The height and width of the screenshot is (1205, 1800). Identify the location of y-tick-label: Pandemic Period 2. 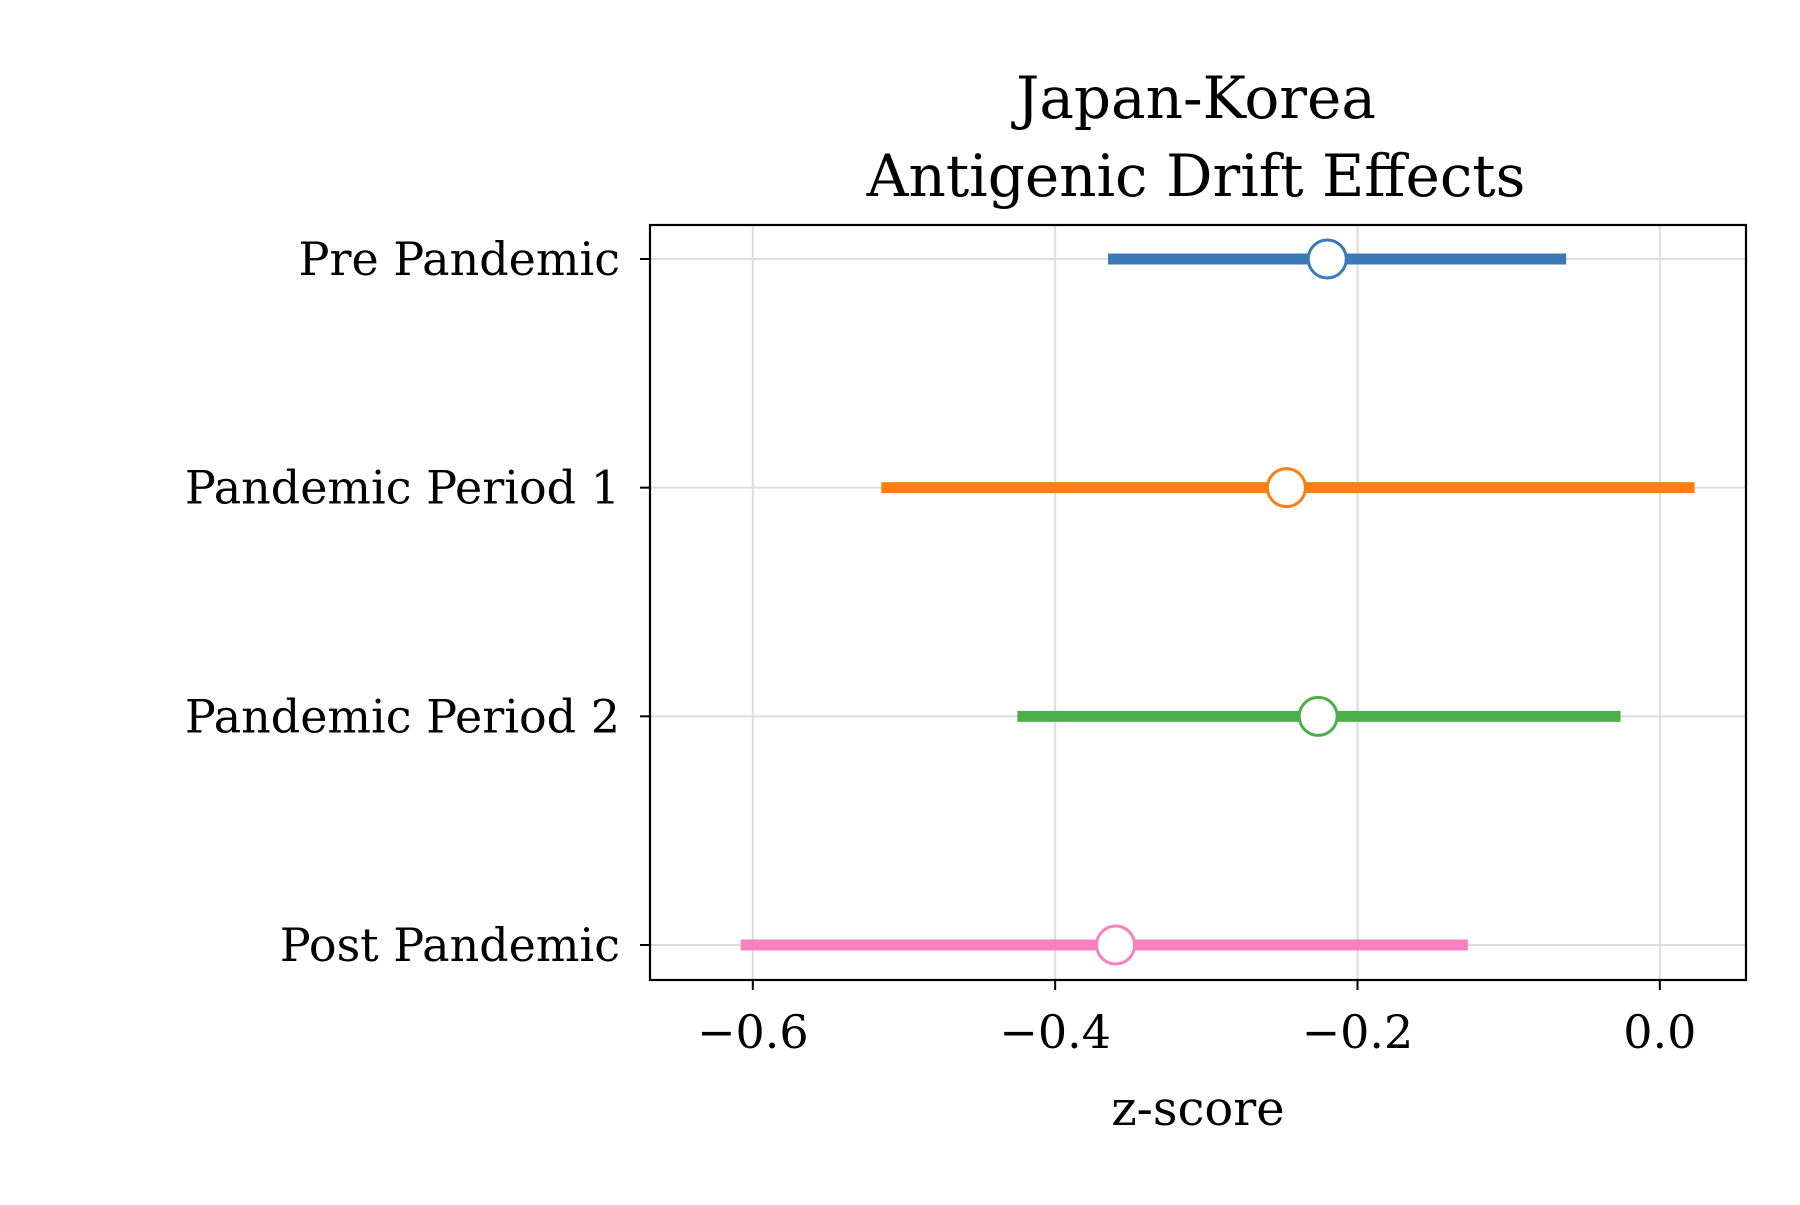
(402, 716).